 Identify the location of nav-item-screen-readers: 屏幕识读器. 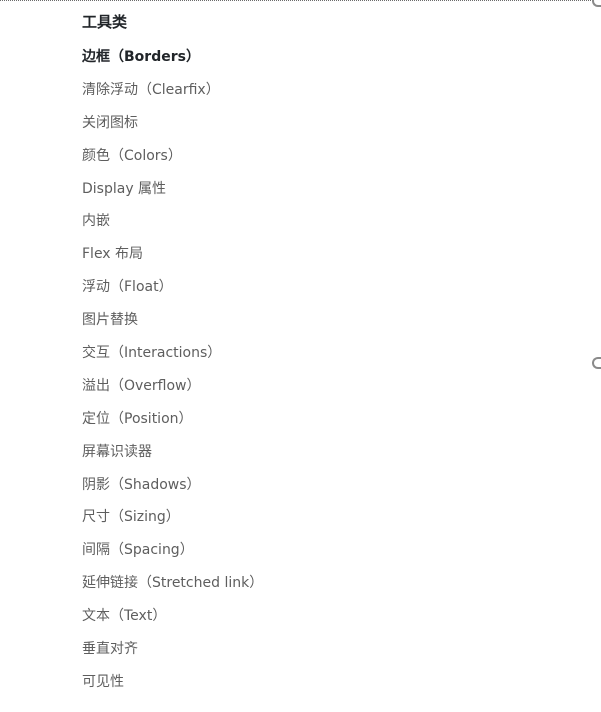
(117, 451).